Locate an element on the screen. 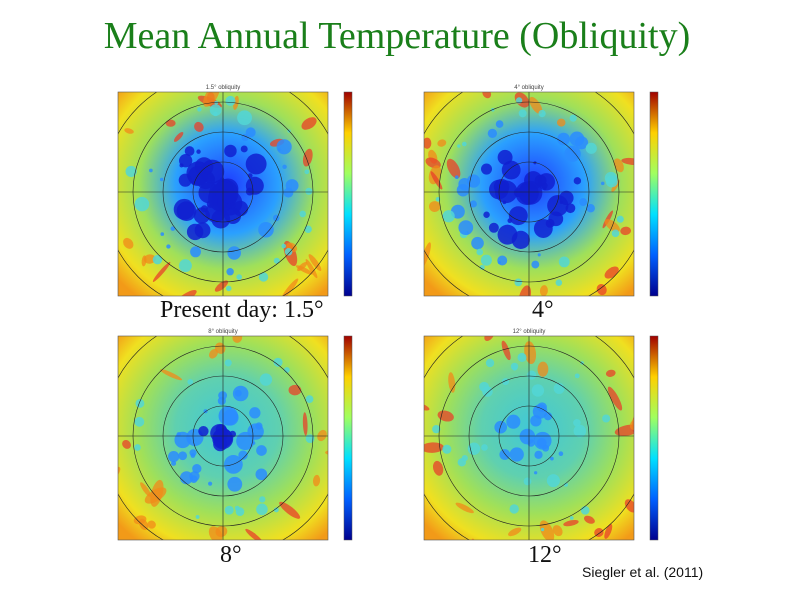 The width and height of the screenshot is (794, 595). map-frame is located at coordinates (529, 438).